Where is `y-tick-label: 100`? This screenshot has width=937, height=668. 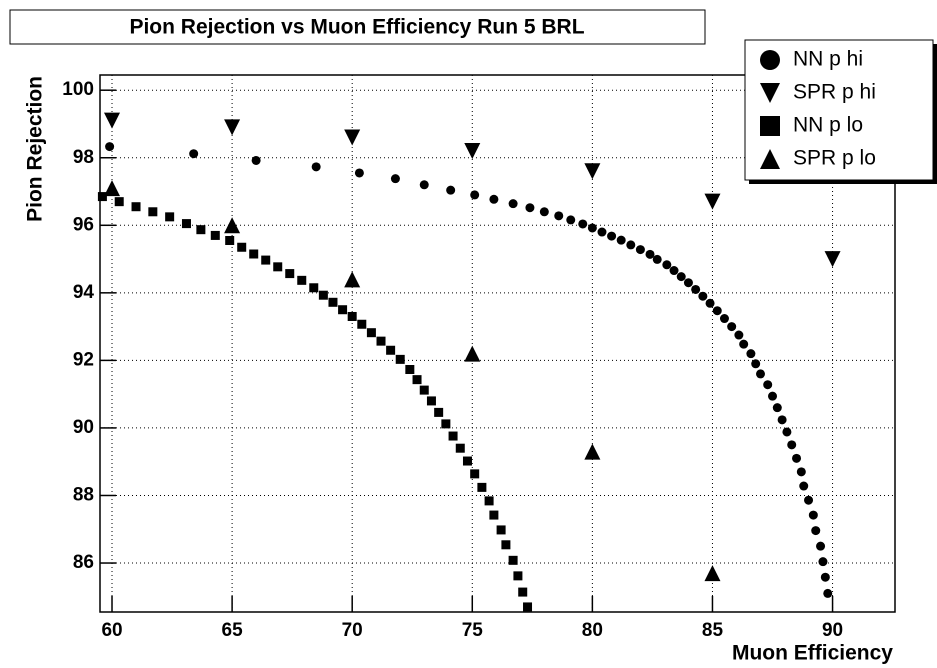
y-tick-label: 100 is located at coordinates (78, 89).